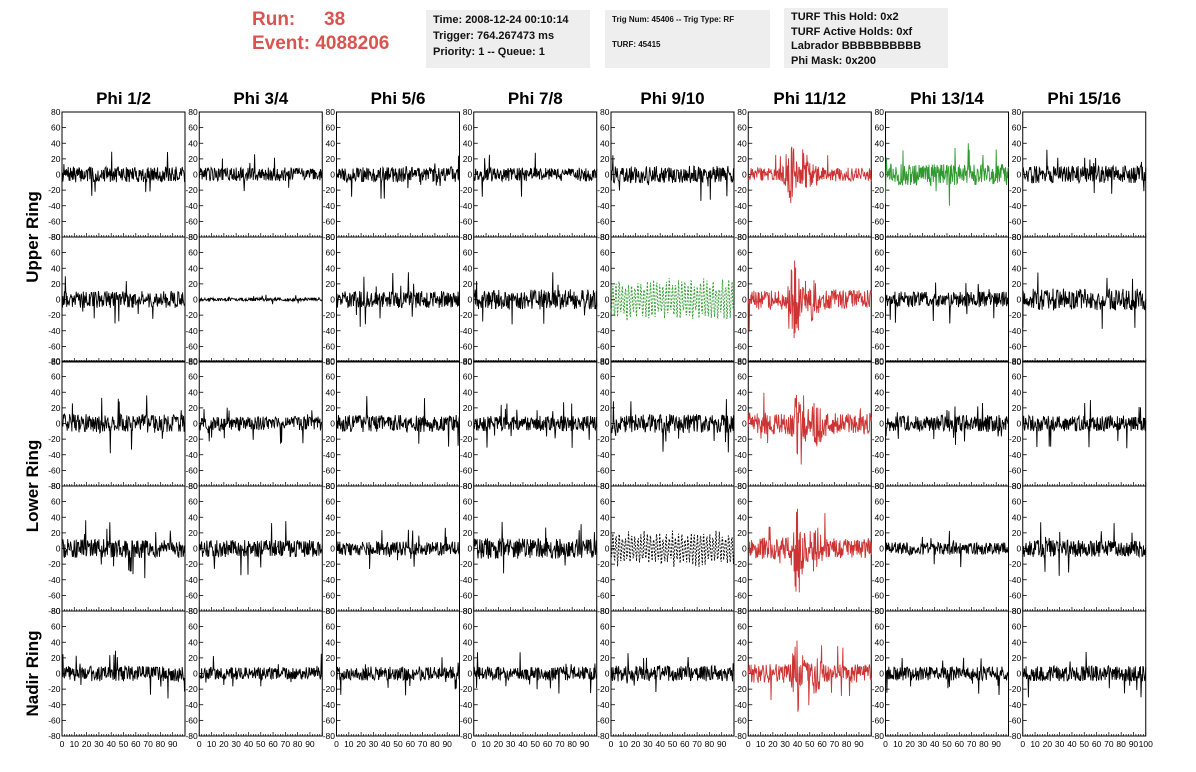  Describe the element at coordinates (1146, 744) in the screenshot. I see `x-tick-label: 100` at that location.